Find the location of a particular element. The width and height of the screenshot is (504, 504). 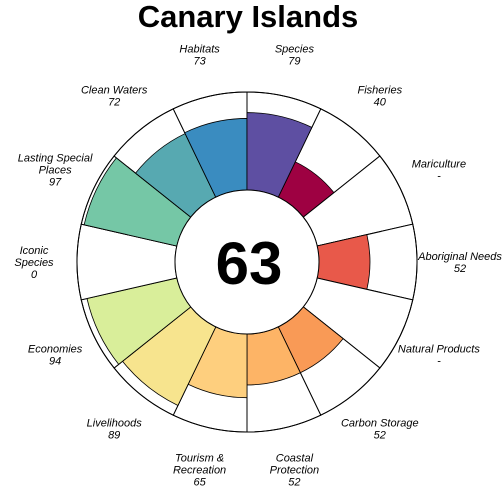

center-hole is located at coordinates (247, 262).